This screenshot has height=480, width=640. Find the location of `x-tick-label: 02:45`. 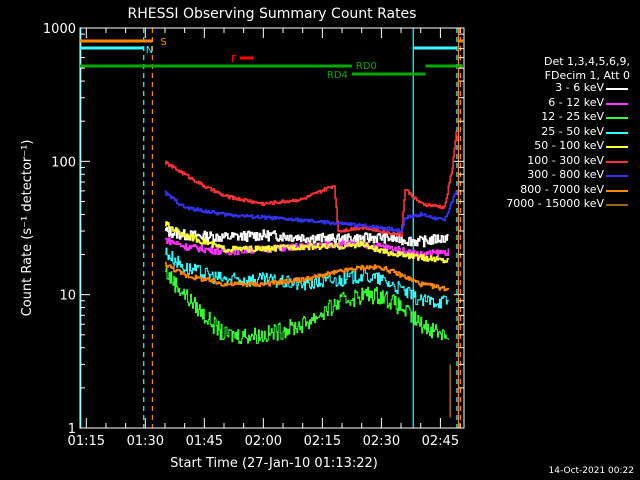

x-tick-label: 02:45 is located at coordinates (440, 441).